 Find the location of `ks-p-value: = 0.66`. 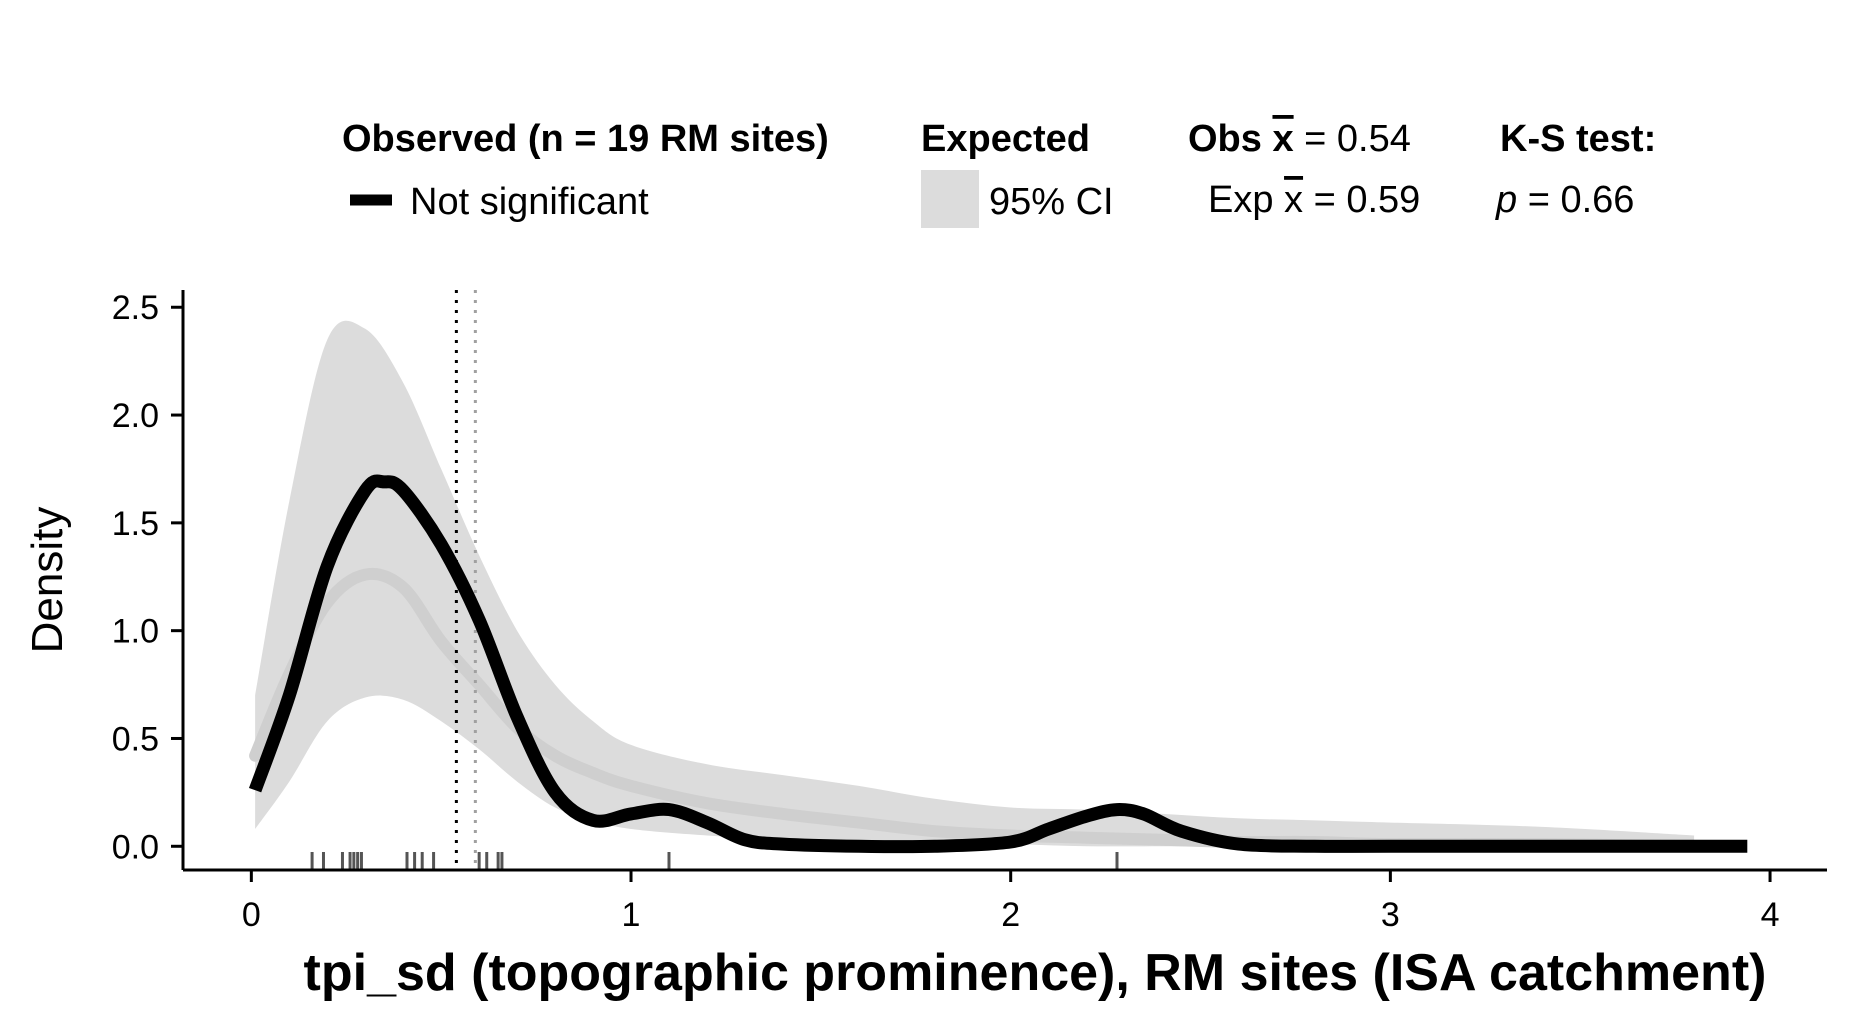

ks-p-value: = 0.66 is located at coordinates (1581, 200).